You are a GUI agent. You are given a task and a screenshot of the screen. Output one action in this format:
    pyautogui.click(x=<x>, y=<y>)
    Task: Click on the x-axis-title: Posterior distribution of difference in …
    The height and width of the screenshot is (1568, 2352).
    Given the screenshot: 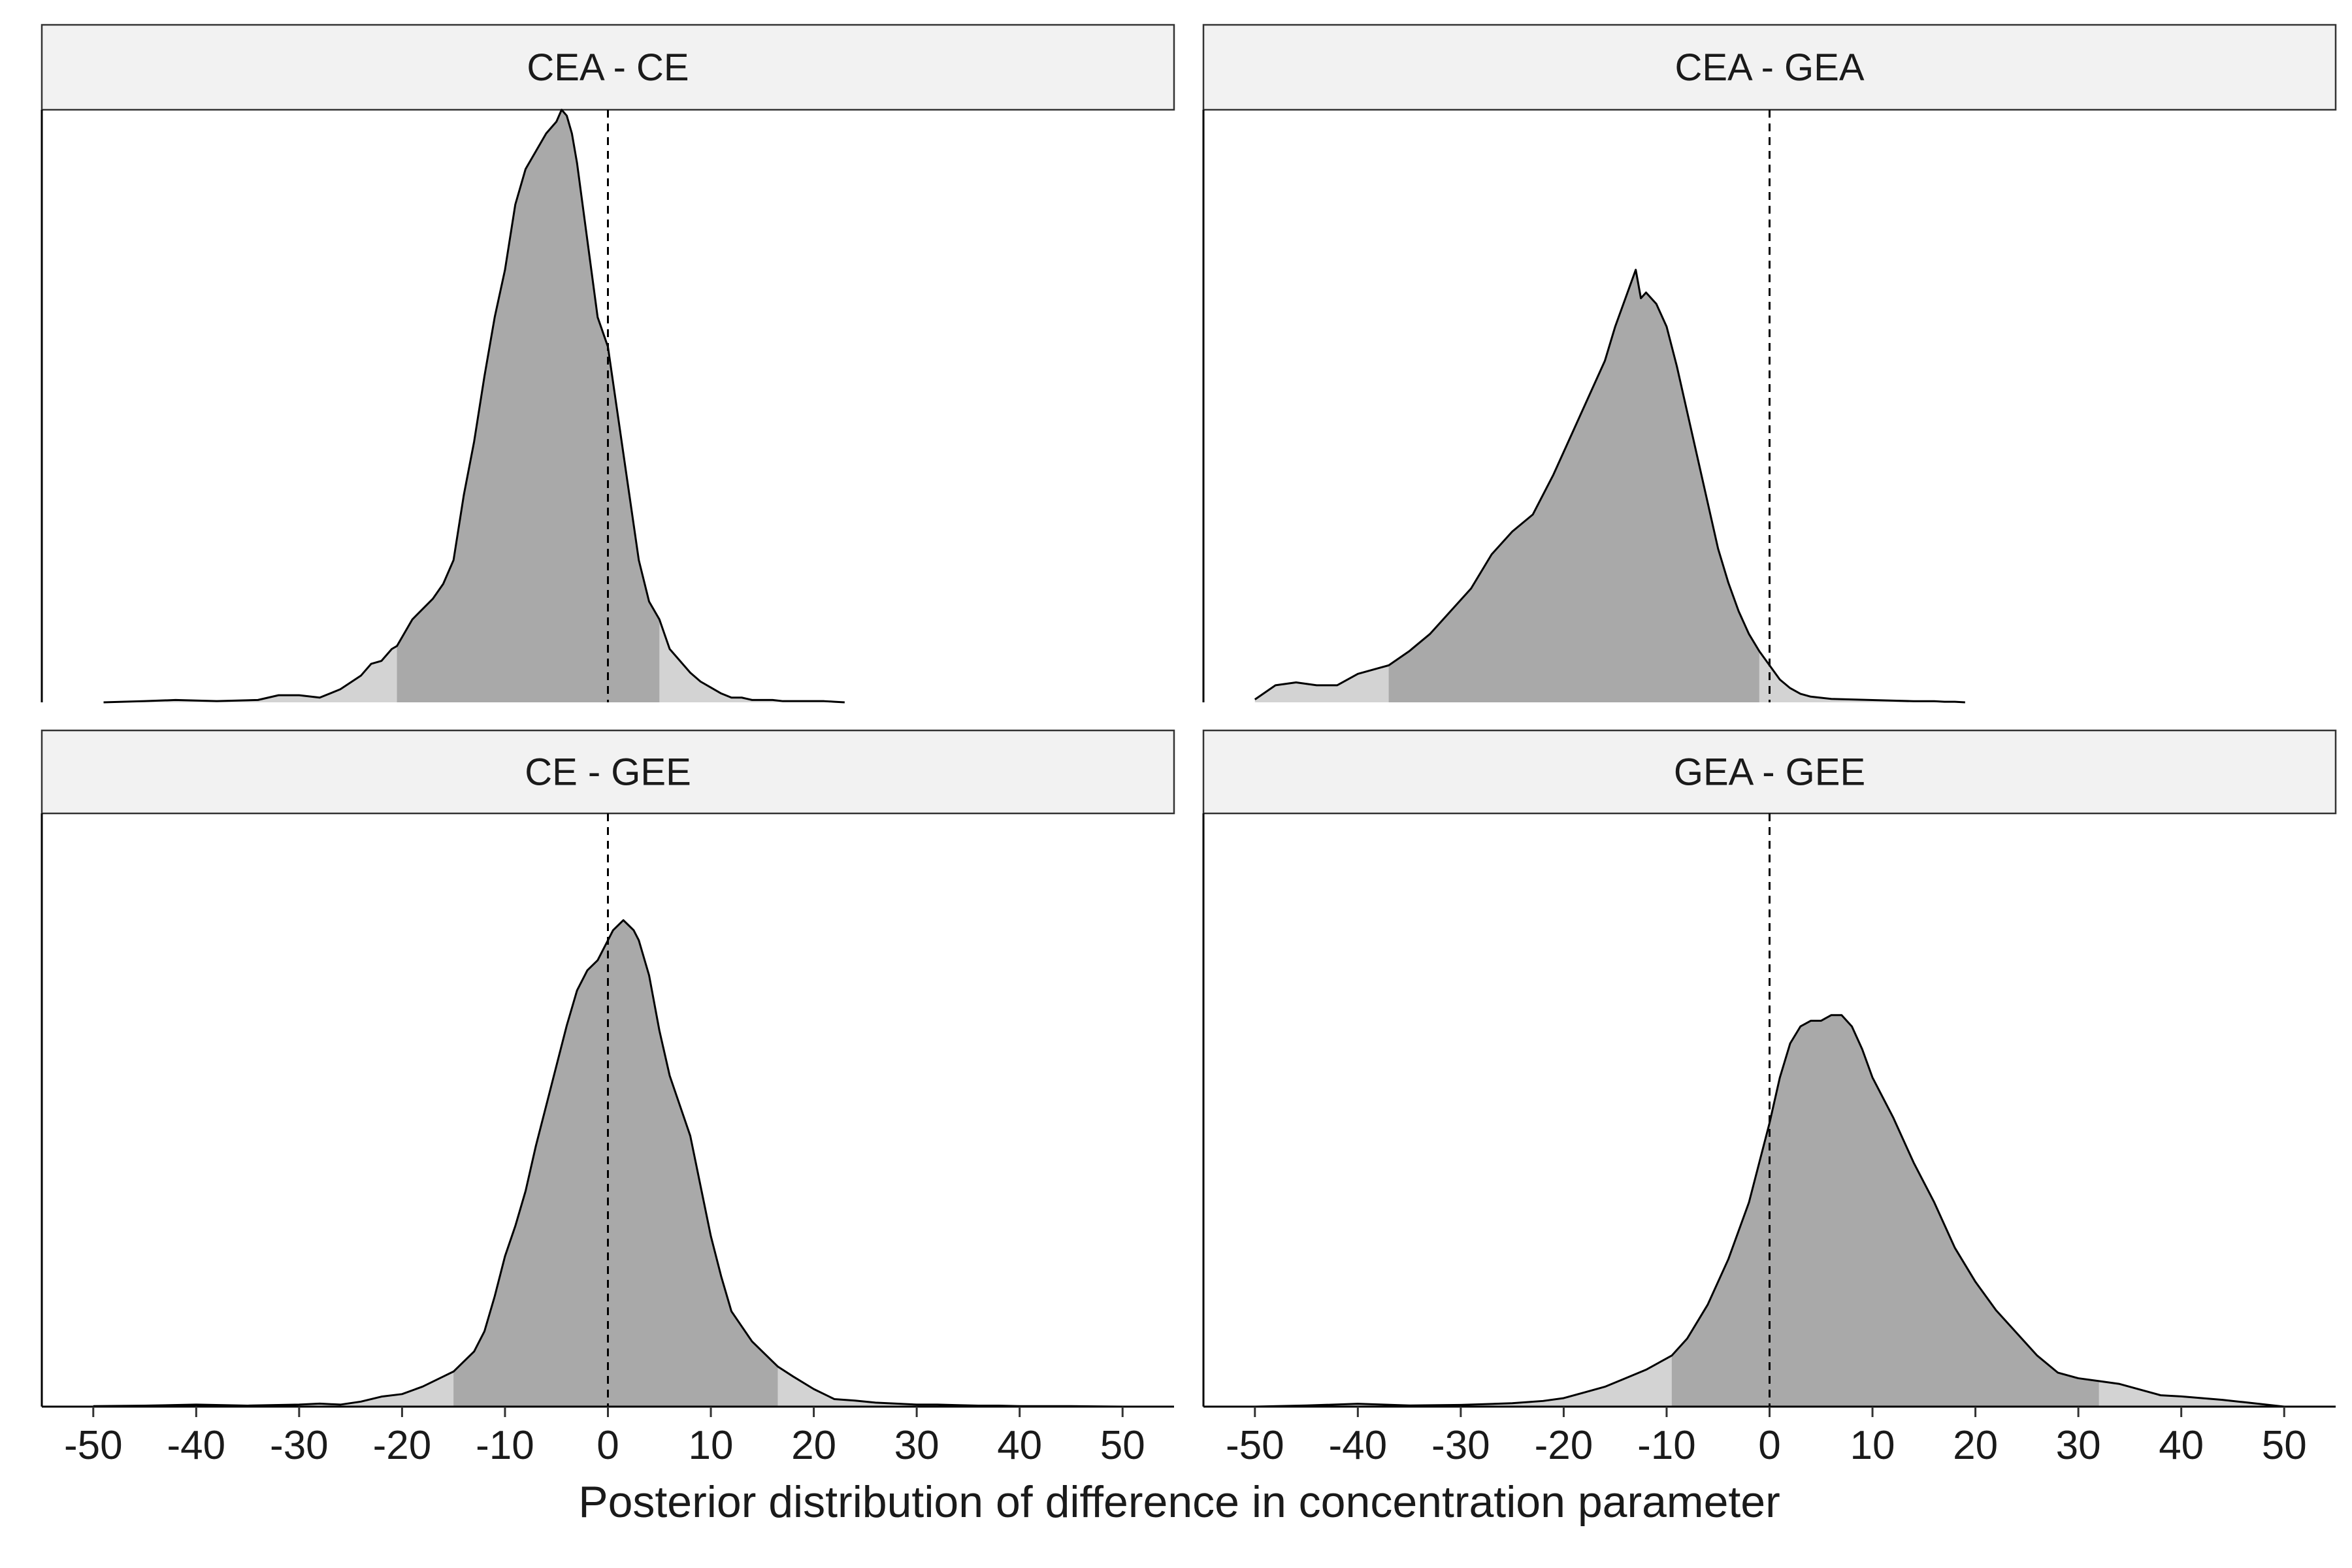 What is the action you would take?
    pyautogui.click(x=1179, y=1502)
    